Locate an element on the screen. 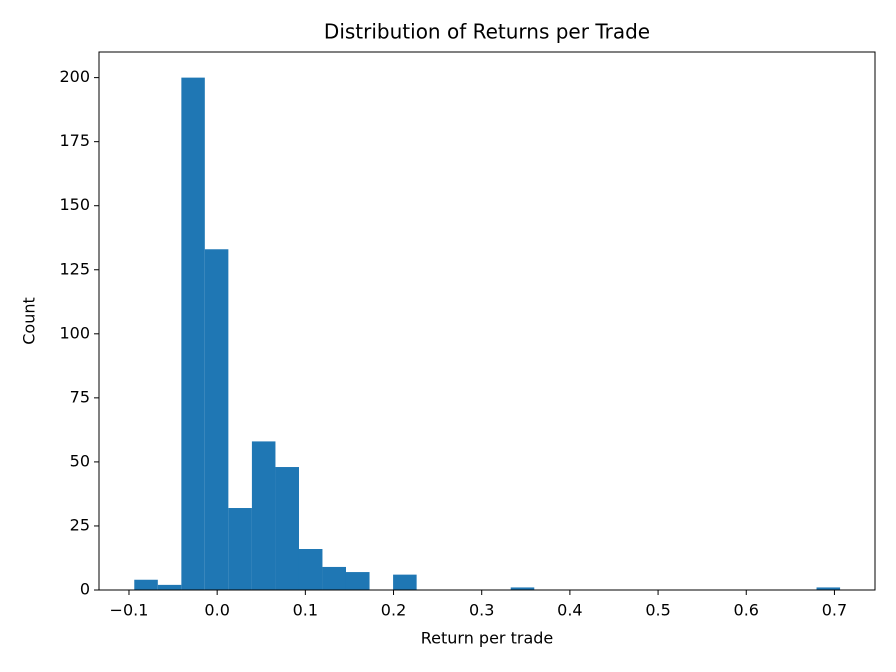  x-tick-label: 0.3 is located at coordinates (481, 610).